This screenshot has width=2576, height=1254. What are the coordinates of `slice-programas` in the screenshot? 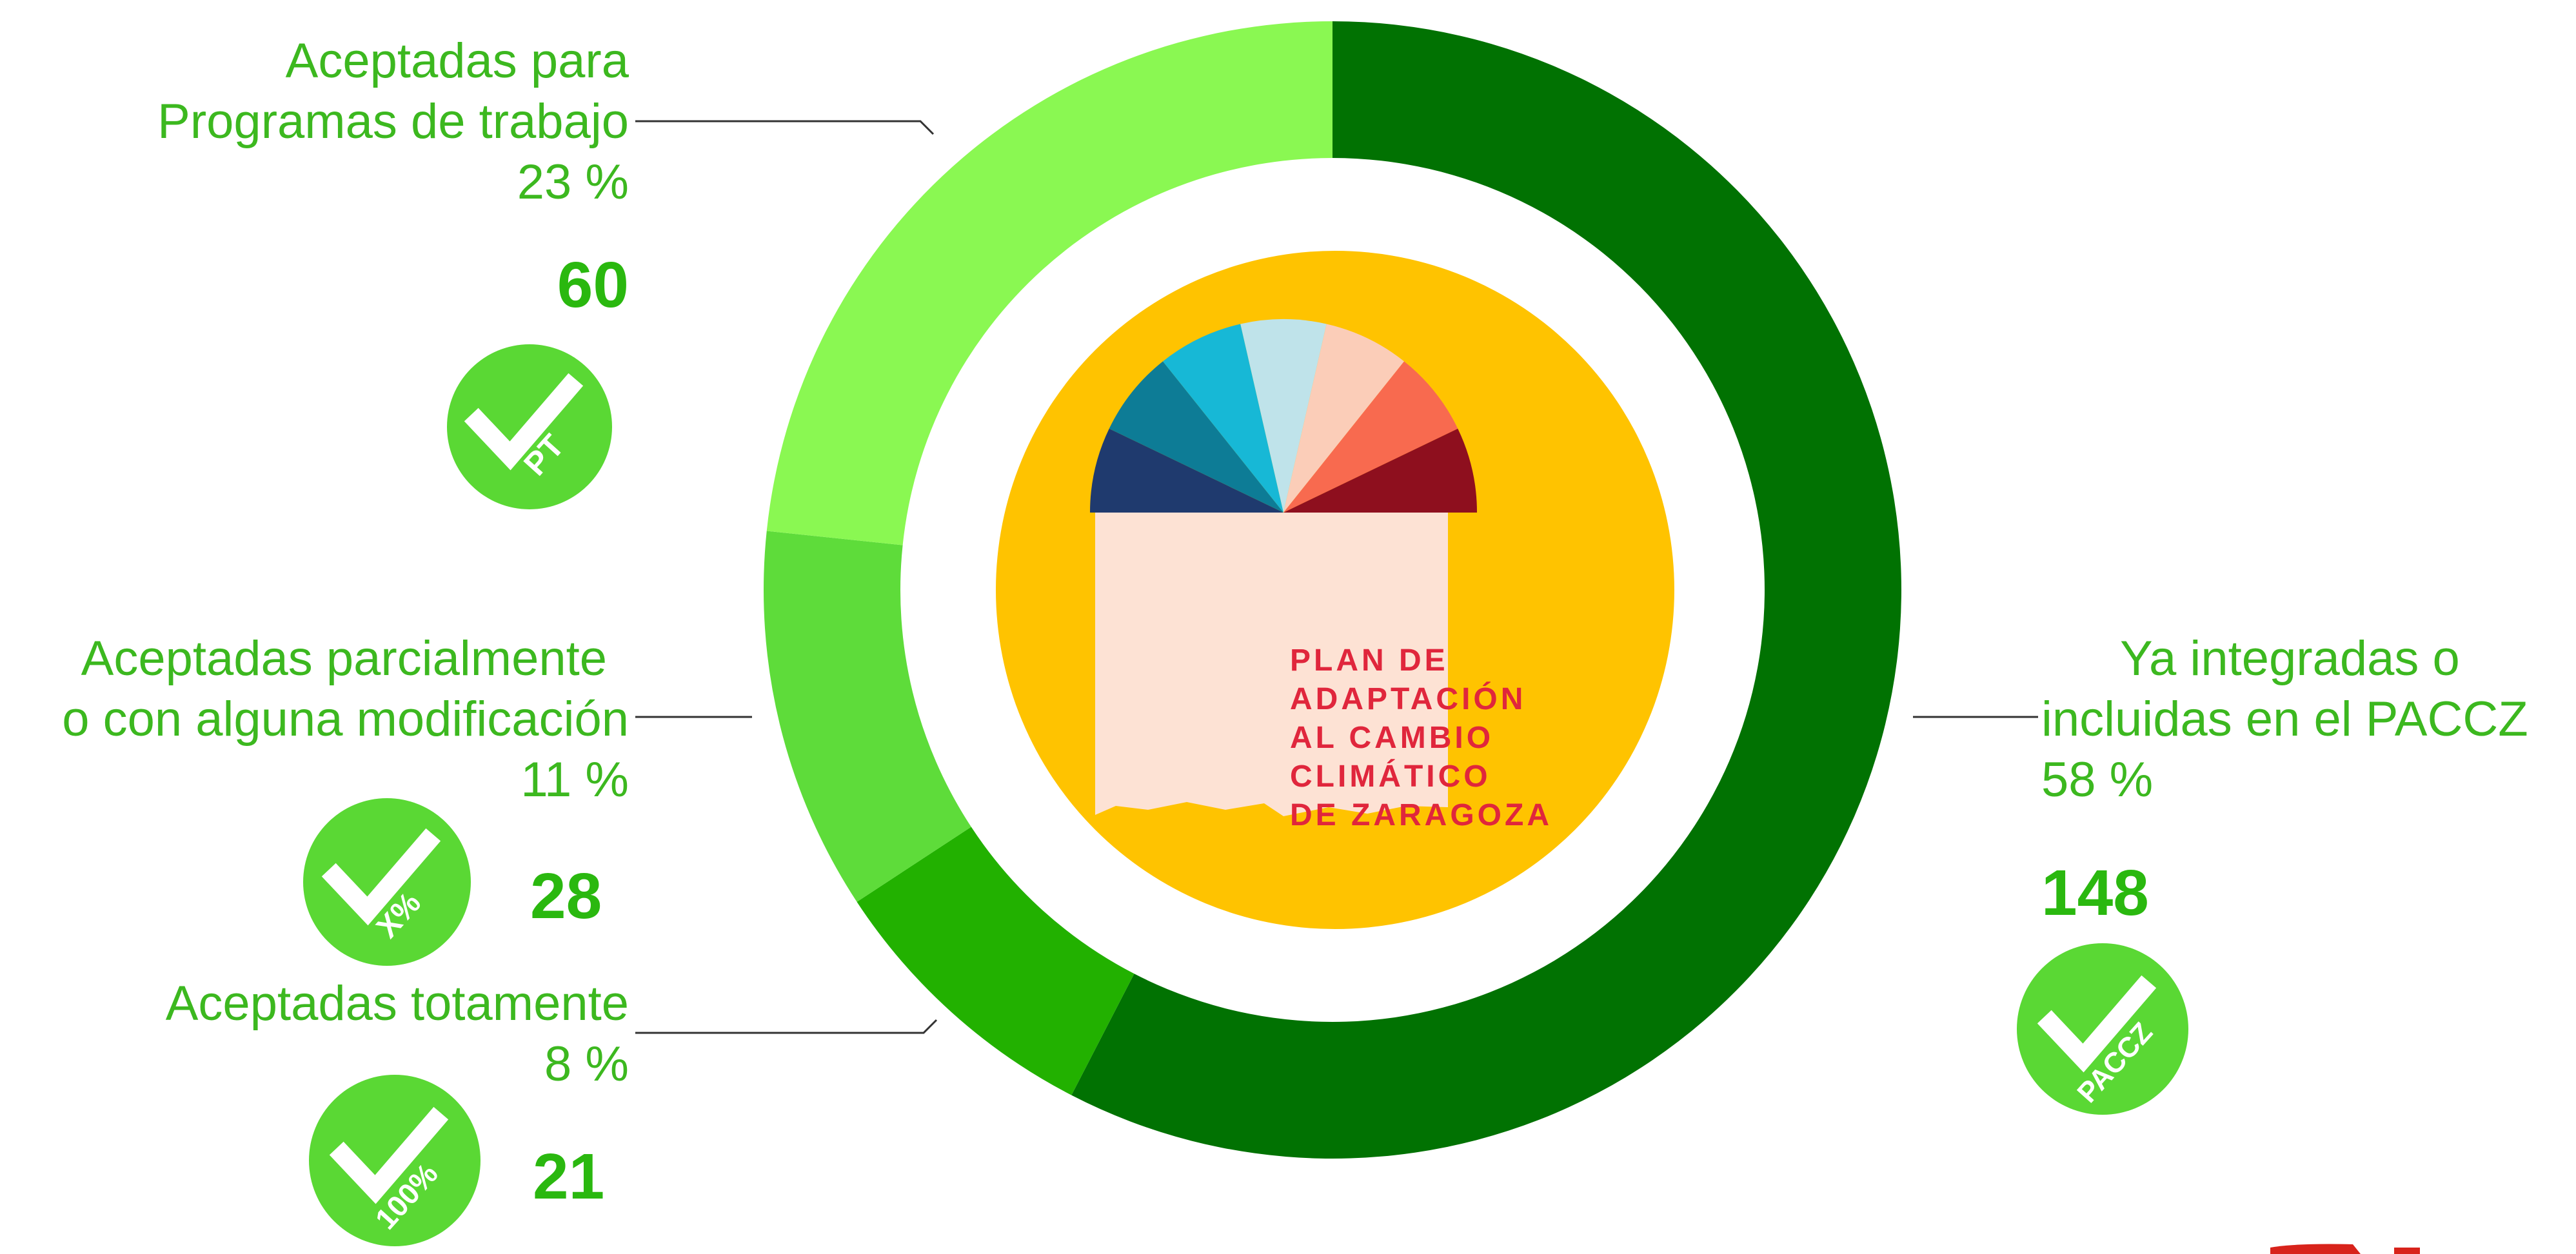 It's located at (1049, 283).